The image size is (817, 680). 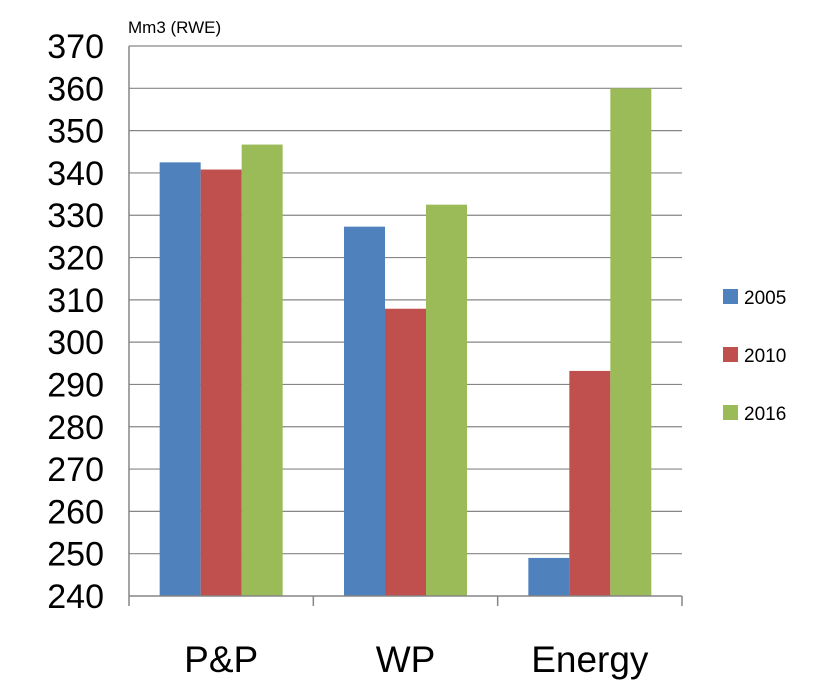 What do you see at coordinates (765, 356) in the screenshot?
I see `legend-label-2010: 2010` at bounding box center [765, 356].